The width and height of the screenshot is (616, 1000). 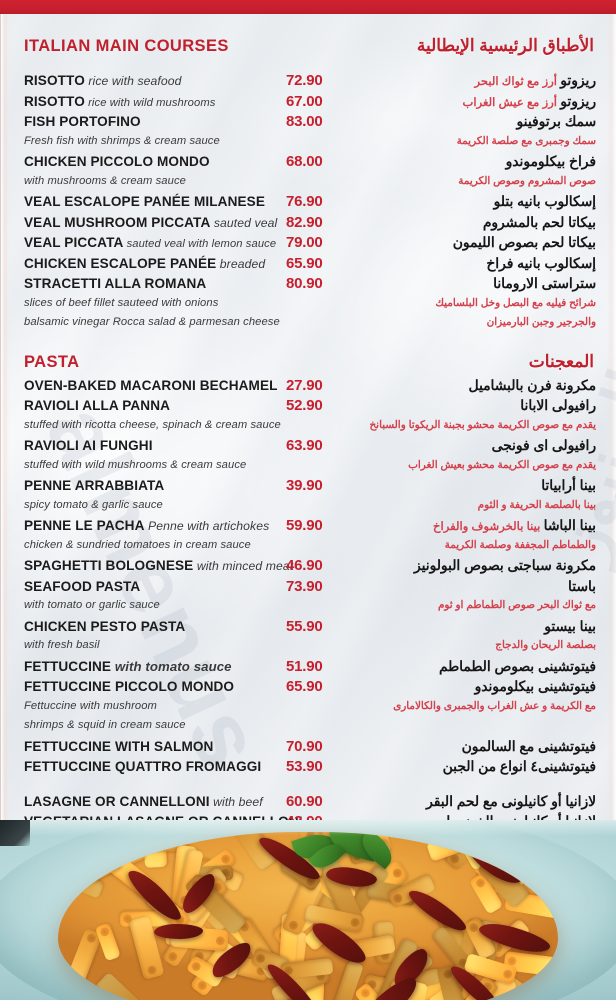 I want to click on menu-item-description-row: with fresh basil بصلصة الريحان والدجاج, so click(x=308, y=649).